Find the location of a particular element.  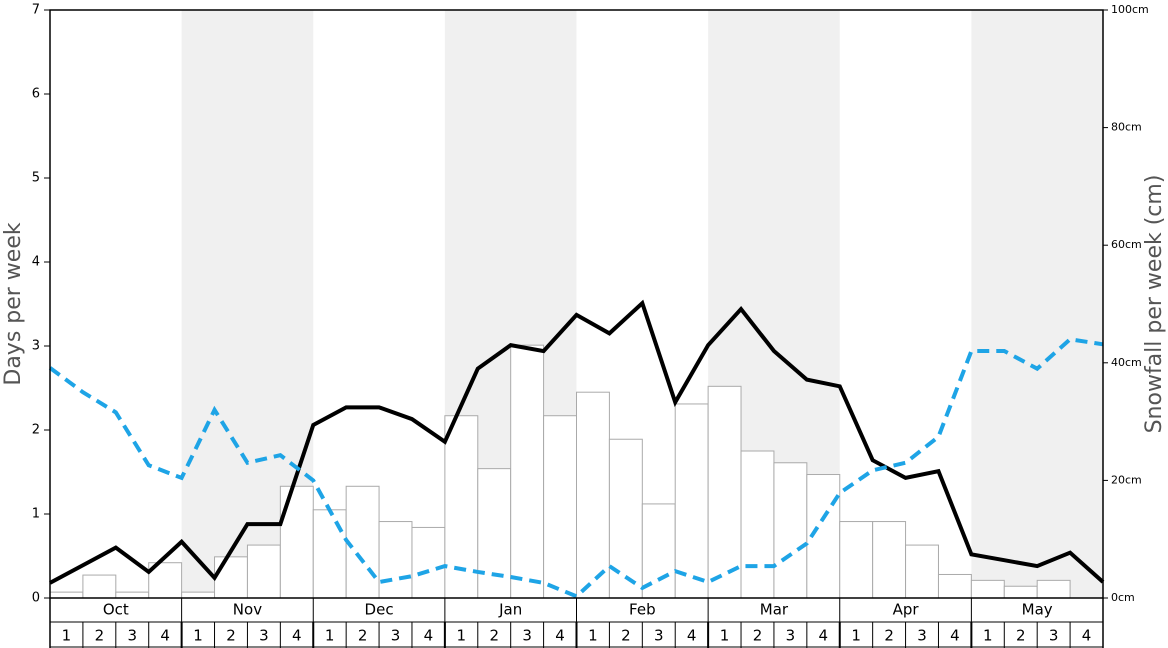

y-tick-label: 1 is located at coordinates (36, 514).